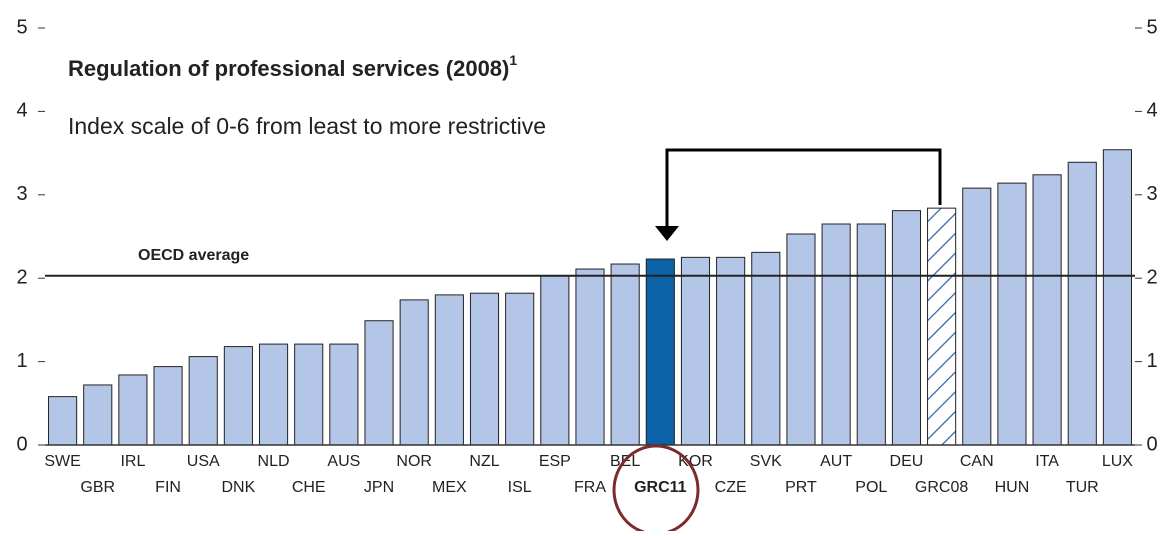  I want to click on arrow, so click(803, 189).